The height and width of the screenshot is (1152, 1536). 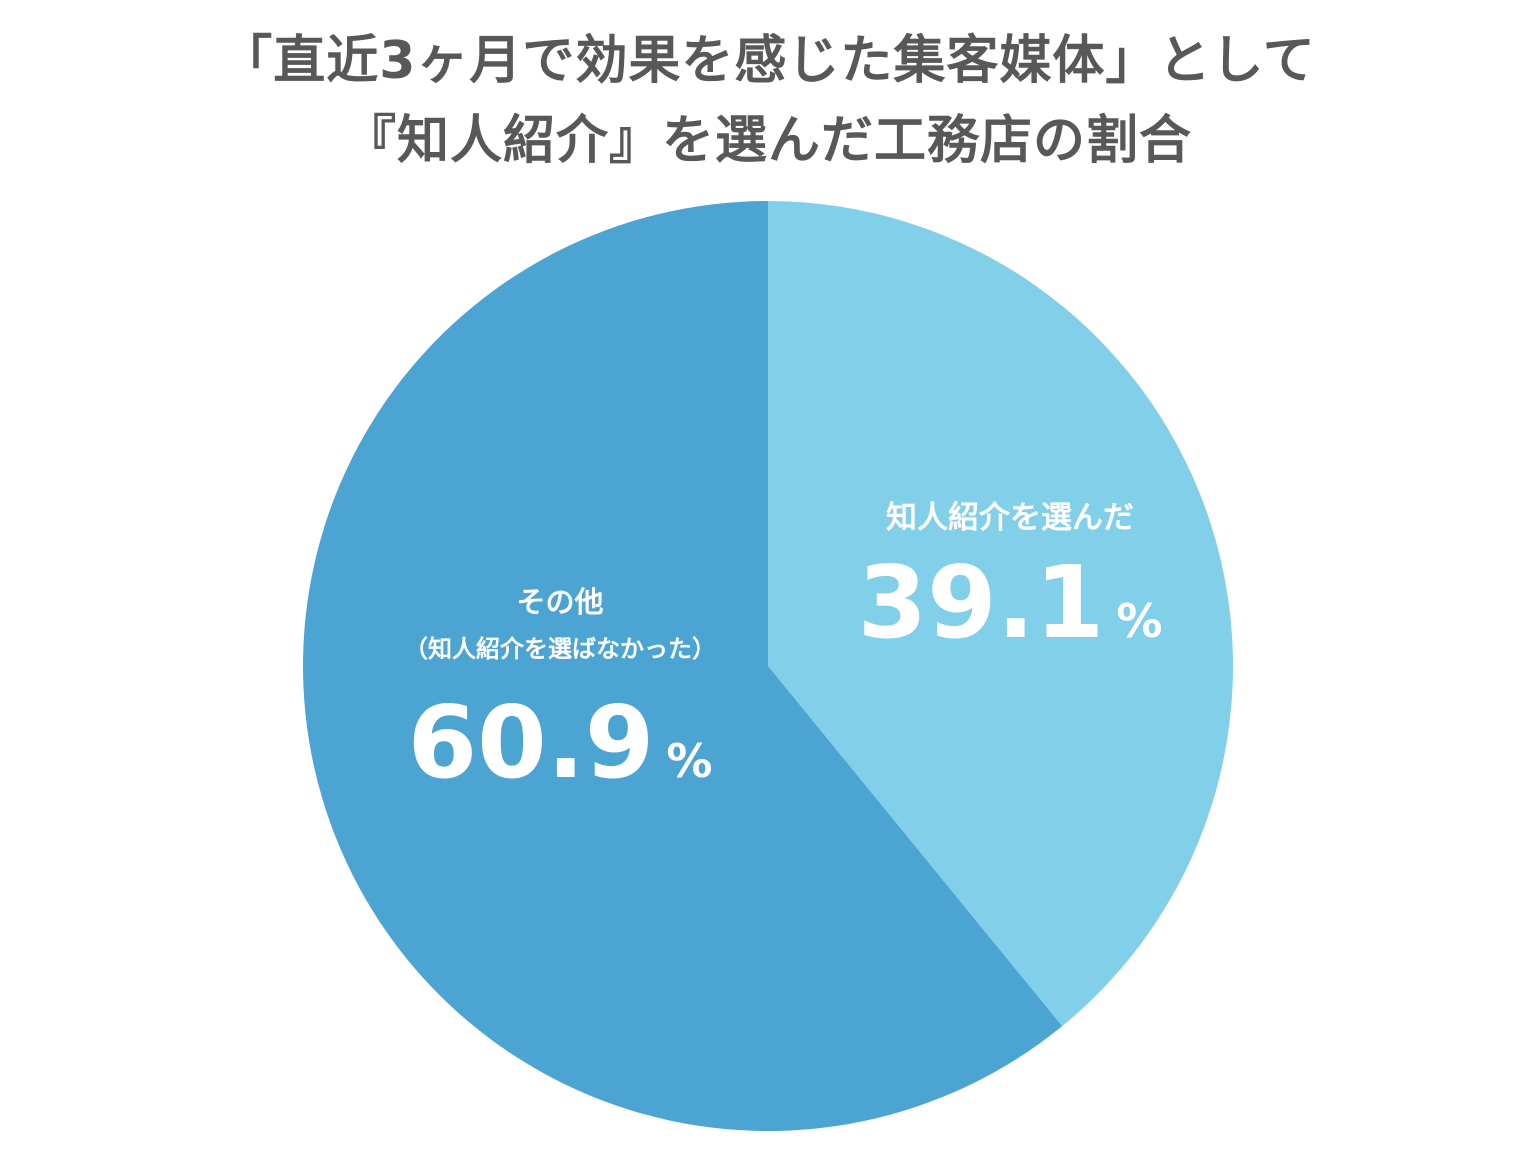 I want to click on slice-label-name: 知人紹介を選んだ, so click(x=1010, y=518).